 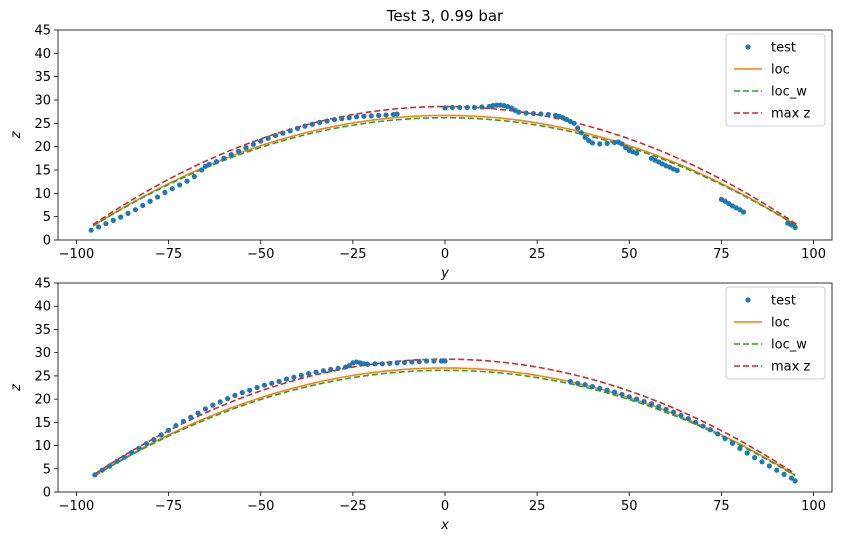 I want to click on legend-marker-test, so click(x=748, y=47).